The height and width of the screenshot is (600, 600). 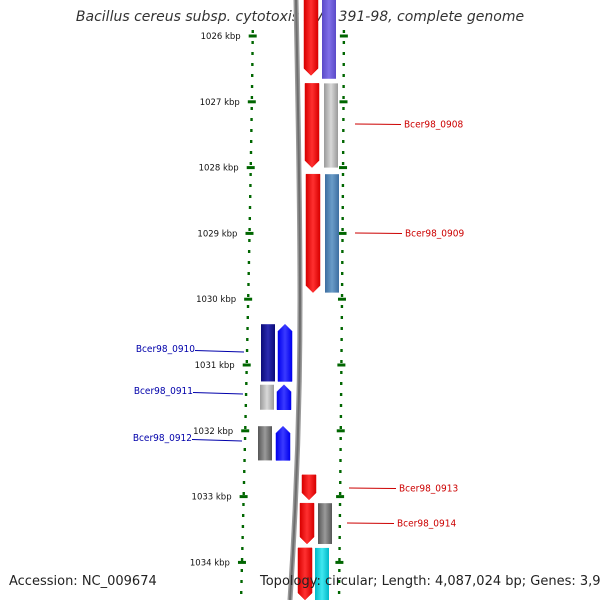 I want to click on backbone-layer, so click(x=295, y=300).